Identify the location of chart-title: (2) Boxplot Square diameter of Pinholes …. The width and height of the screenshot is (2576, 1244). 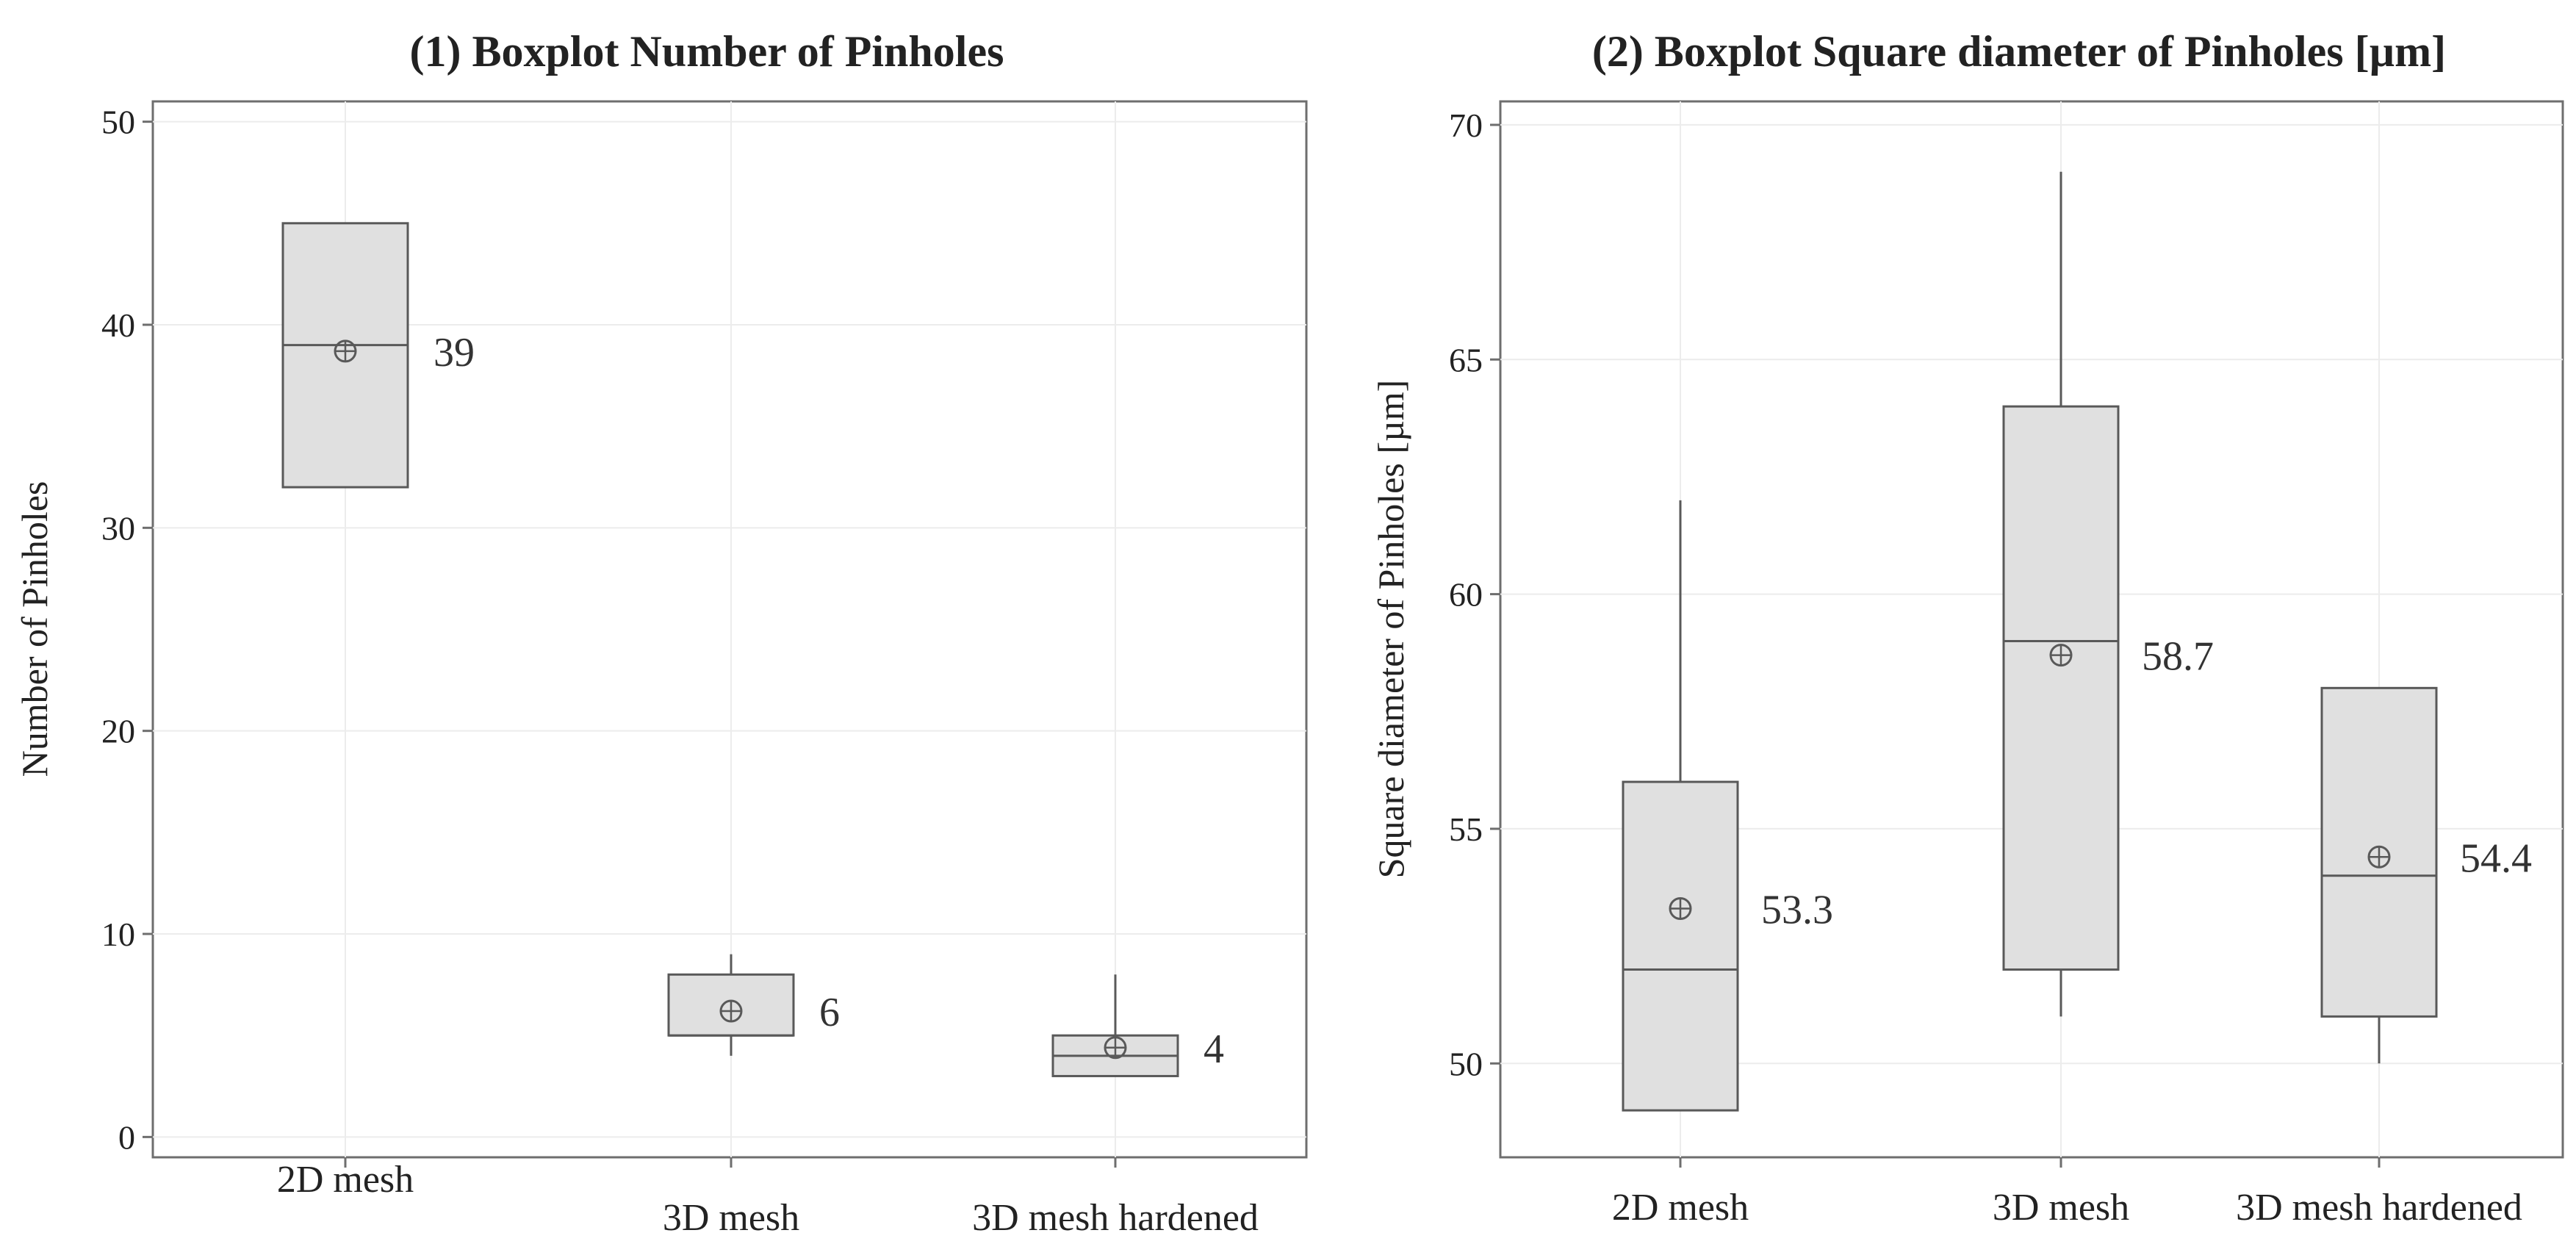
(2019, 51).